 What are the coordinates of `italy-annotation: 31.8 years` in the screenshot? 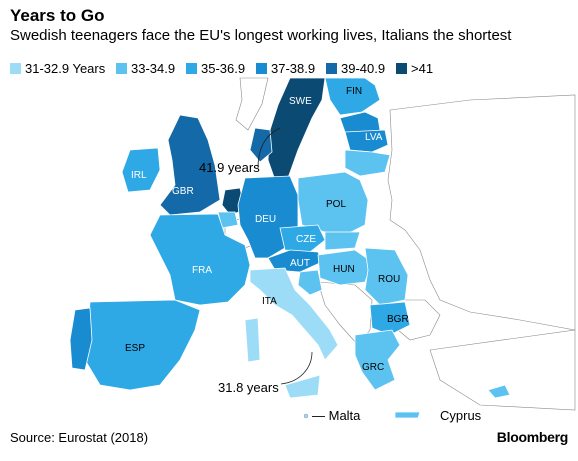 It's located at (248, 387).